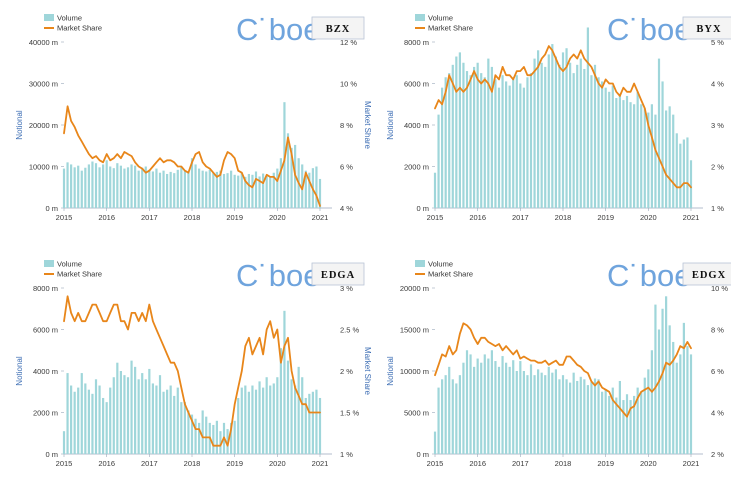 This screenshot has width=731, height=486. Describe the element at coordinates (45, 371) in the screenshot. I see `left-tick-label: 4000 m` at that location.